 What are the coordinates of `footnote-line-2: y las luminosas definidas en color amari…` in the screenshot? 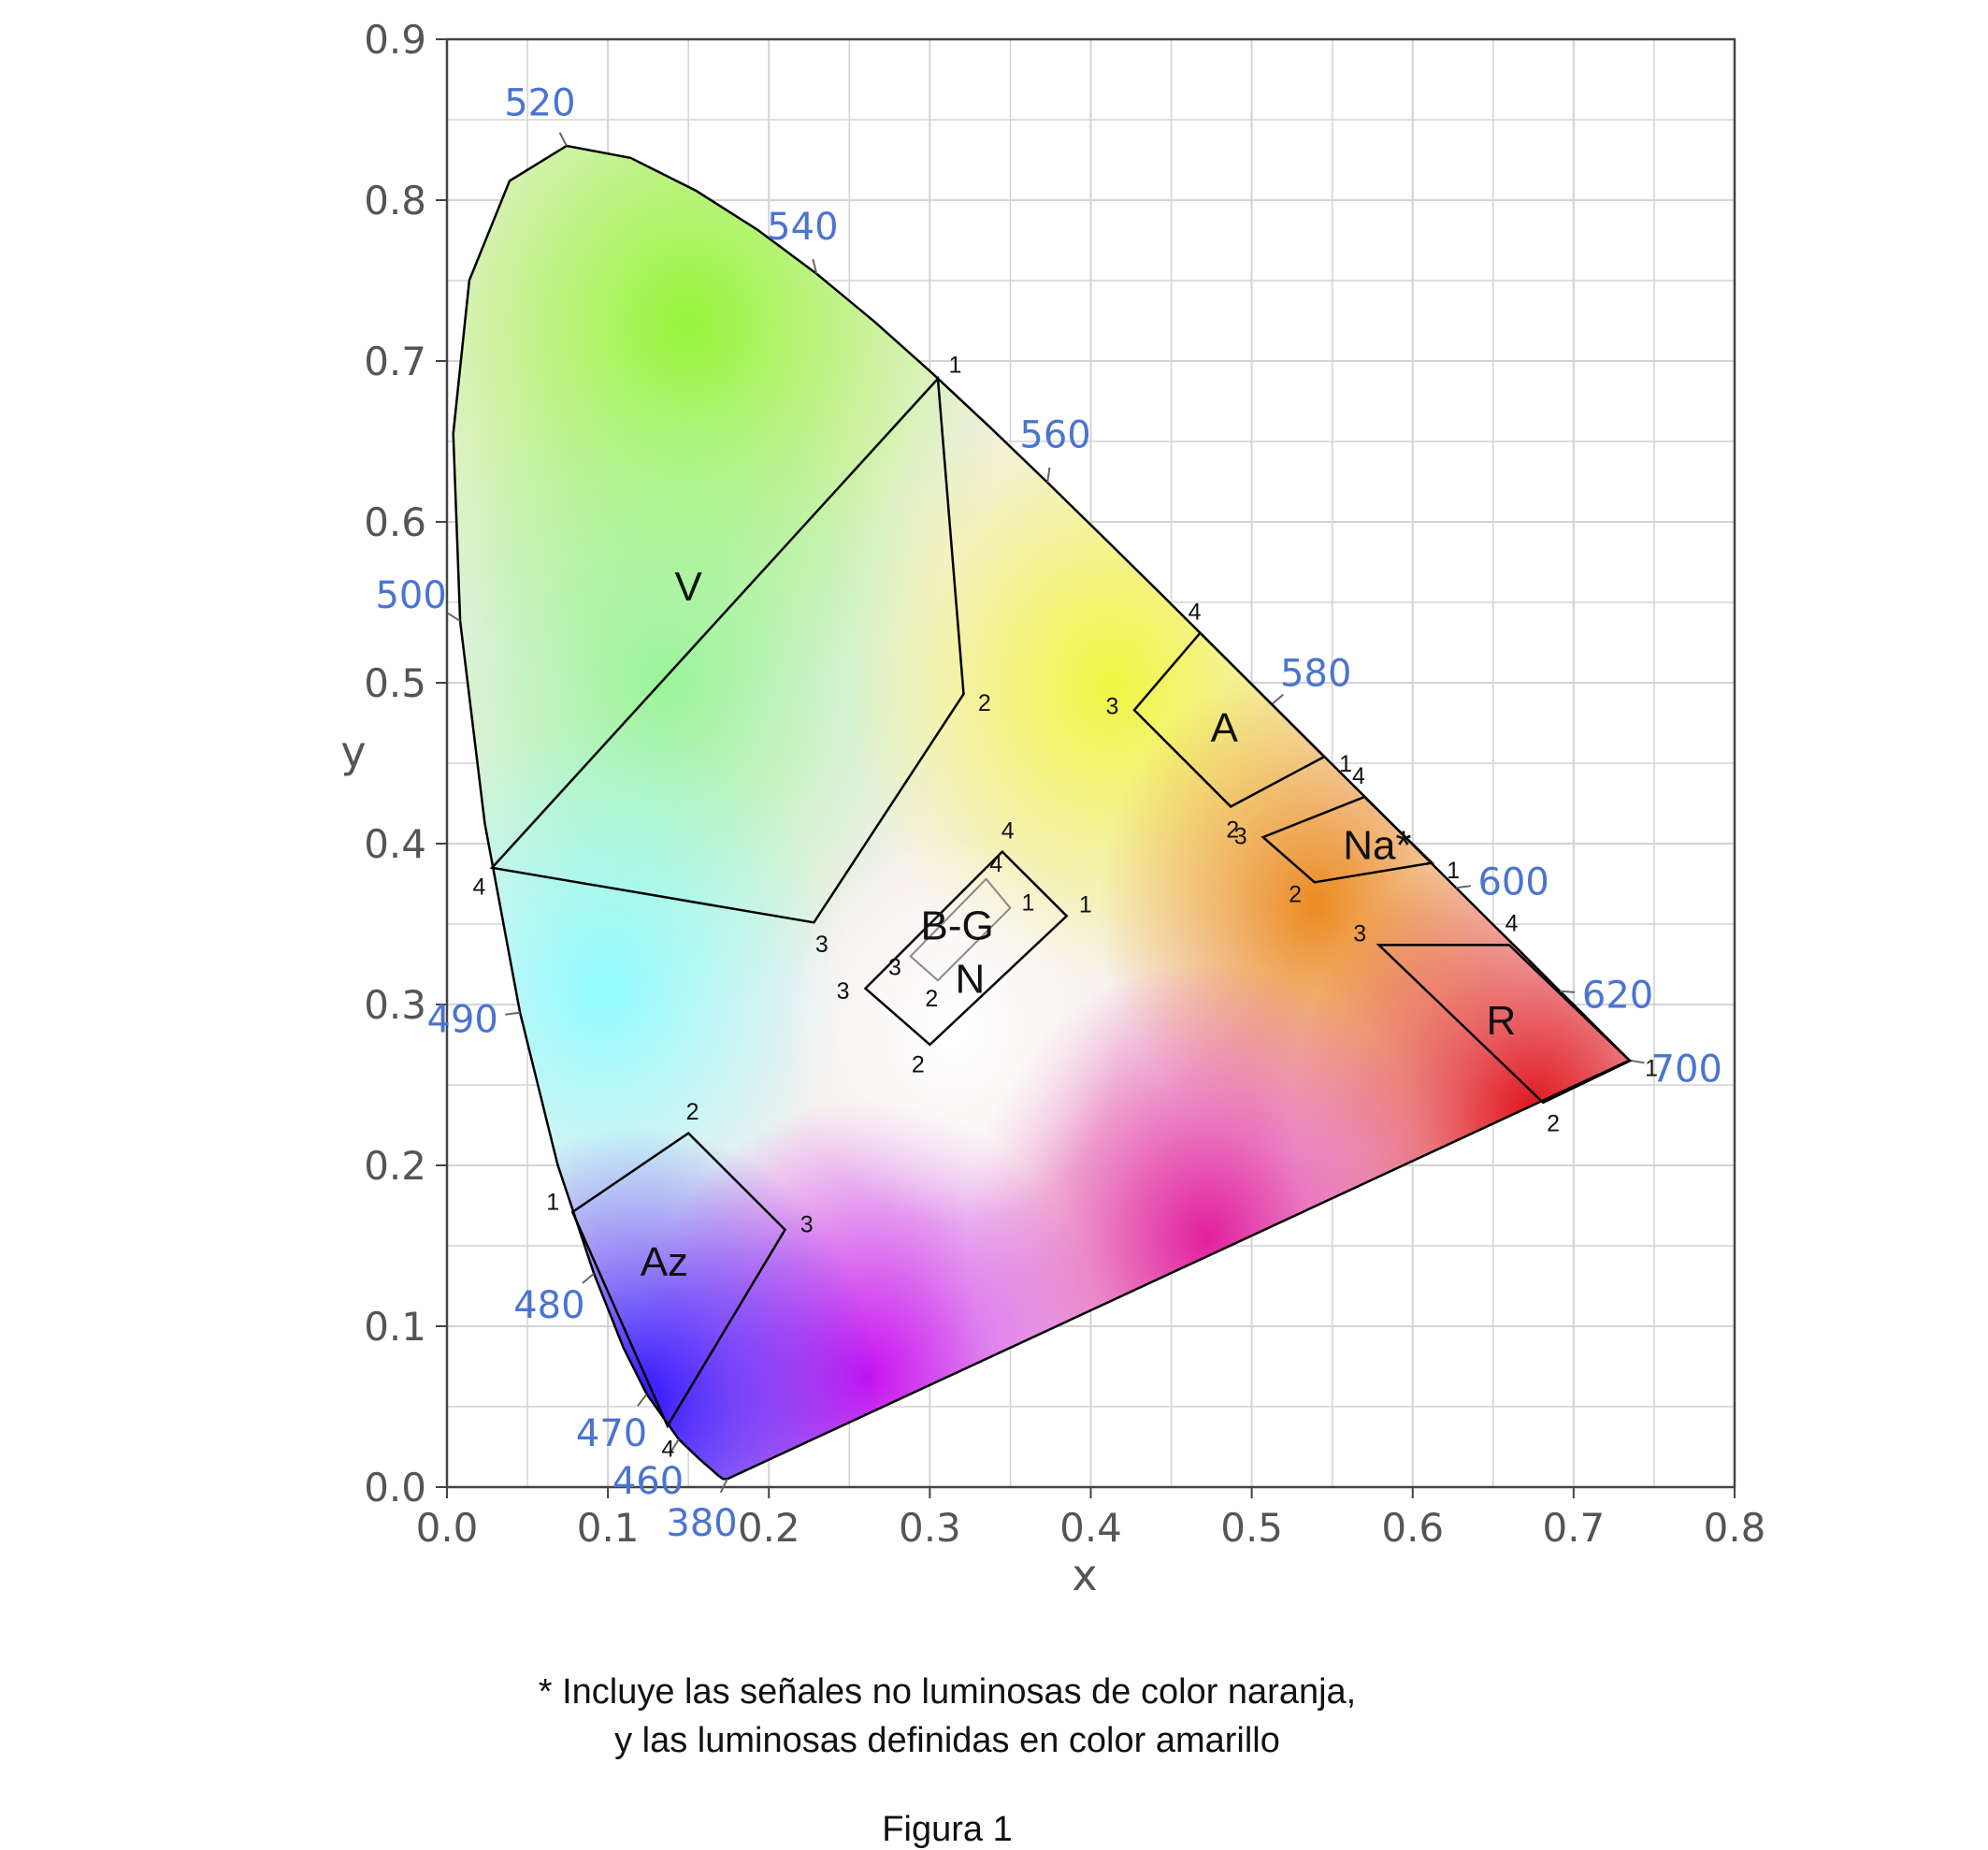 It's located at (947, 1740).